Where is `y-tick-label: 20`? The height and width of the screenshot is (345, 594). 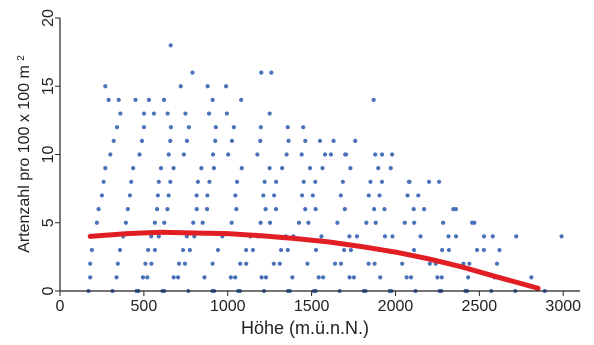 y-tick-label: 20 is located at coordinates (48, 18).